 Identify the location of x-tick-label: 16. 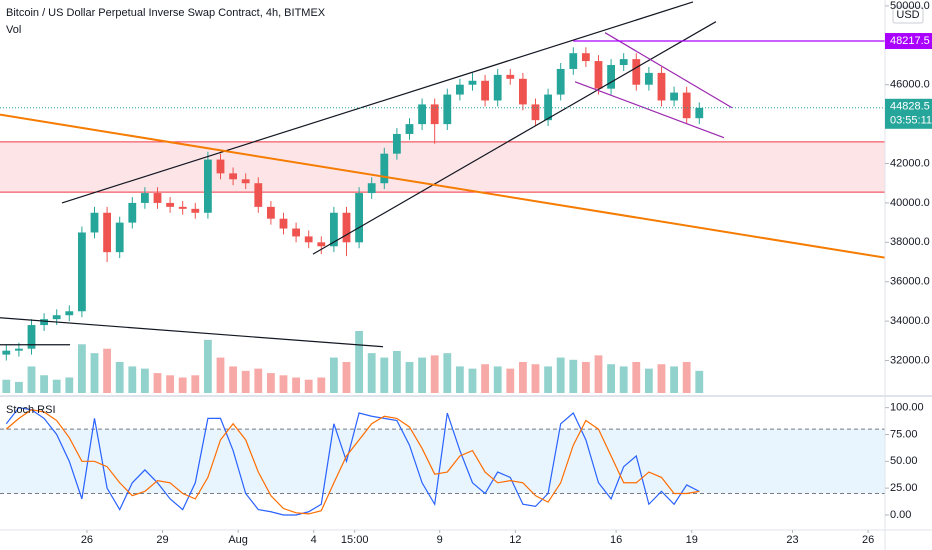
(616, 540).